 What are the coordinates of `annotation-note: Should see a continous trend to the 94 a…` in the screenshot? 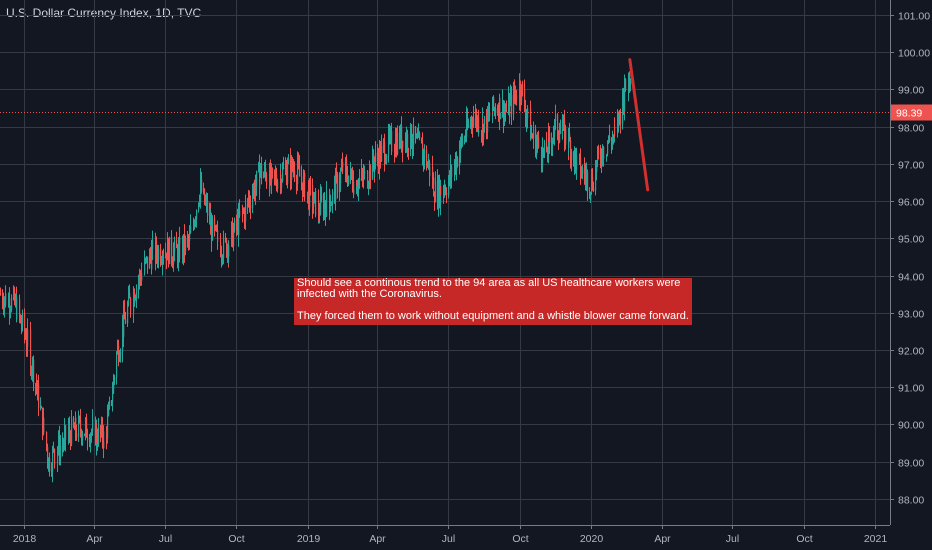 It's located at (493, 301).